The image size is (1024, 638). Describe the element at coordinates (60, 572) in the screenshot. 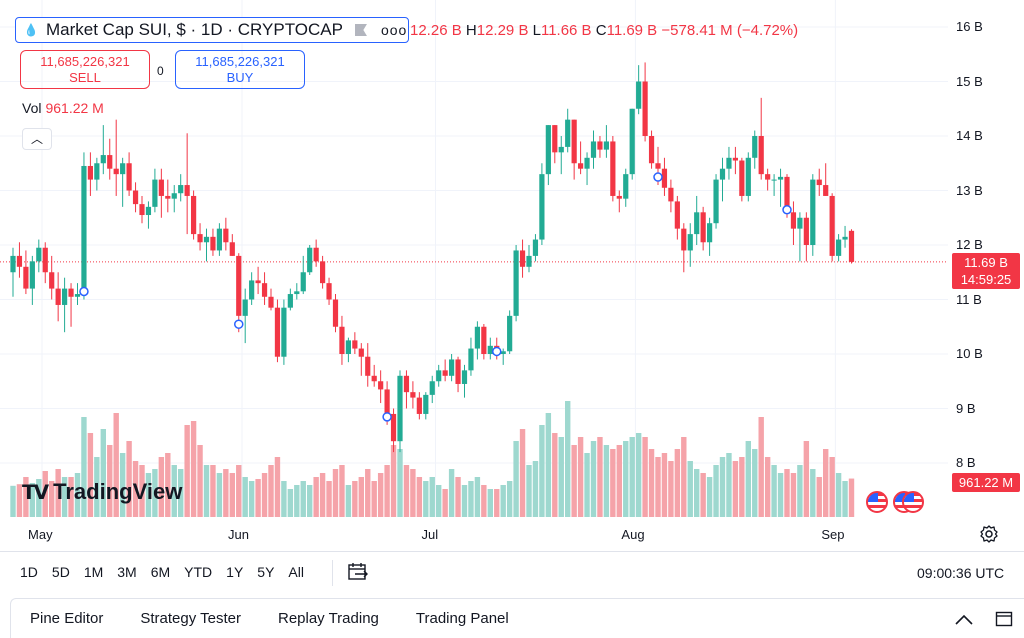

I see `range-5d: 5D` at that location.